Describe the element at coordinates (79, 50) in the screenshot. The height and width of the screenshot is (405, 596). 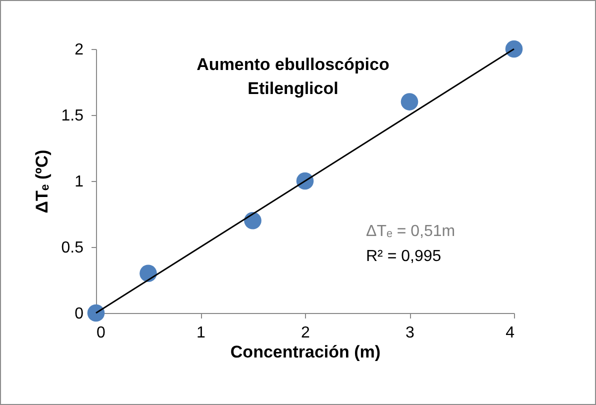
I see `y-tick-label: 2` at that location.